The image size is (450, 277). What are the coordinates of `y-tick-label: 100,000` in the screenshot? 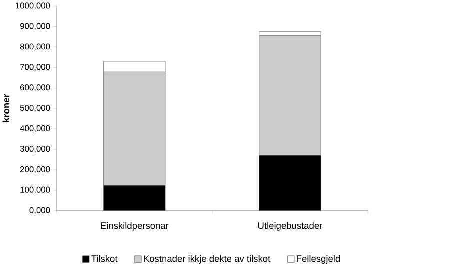 It's located at (35, 190).